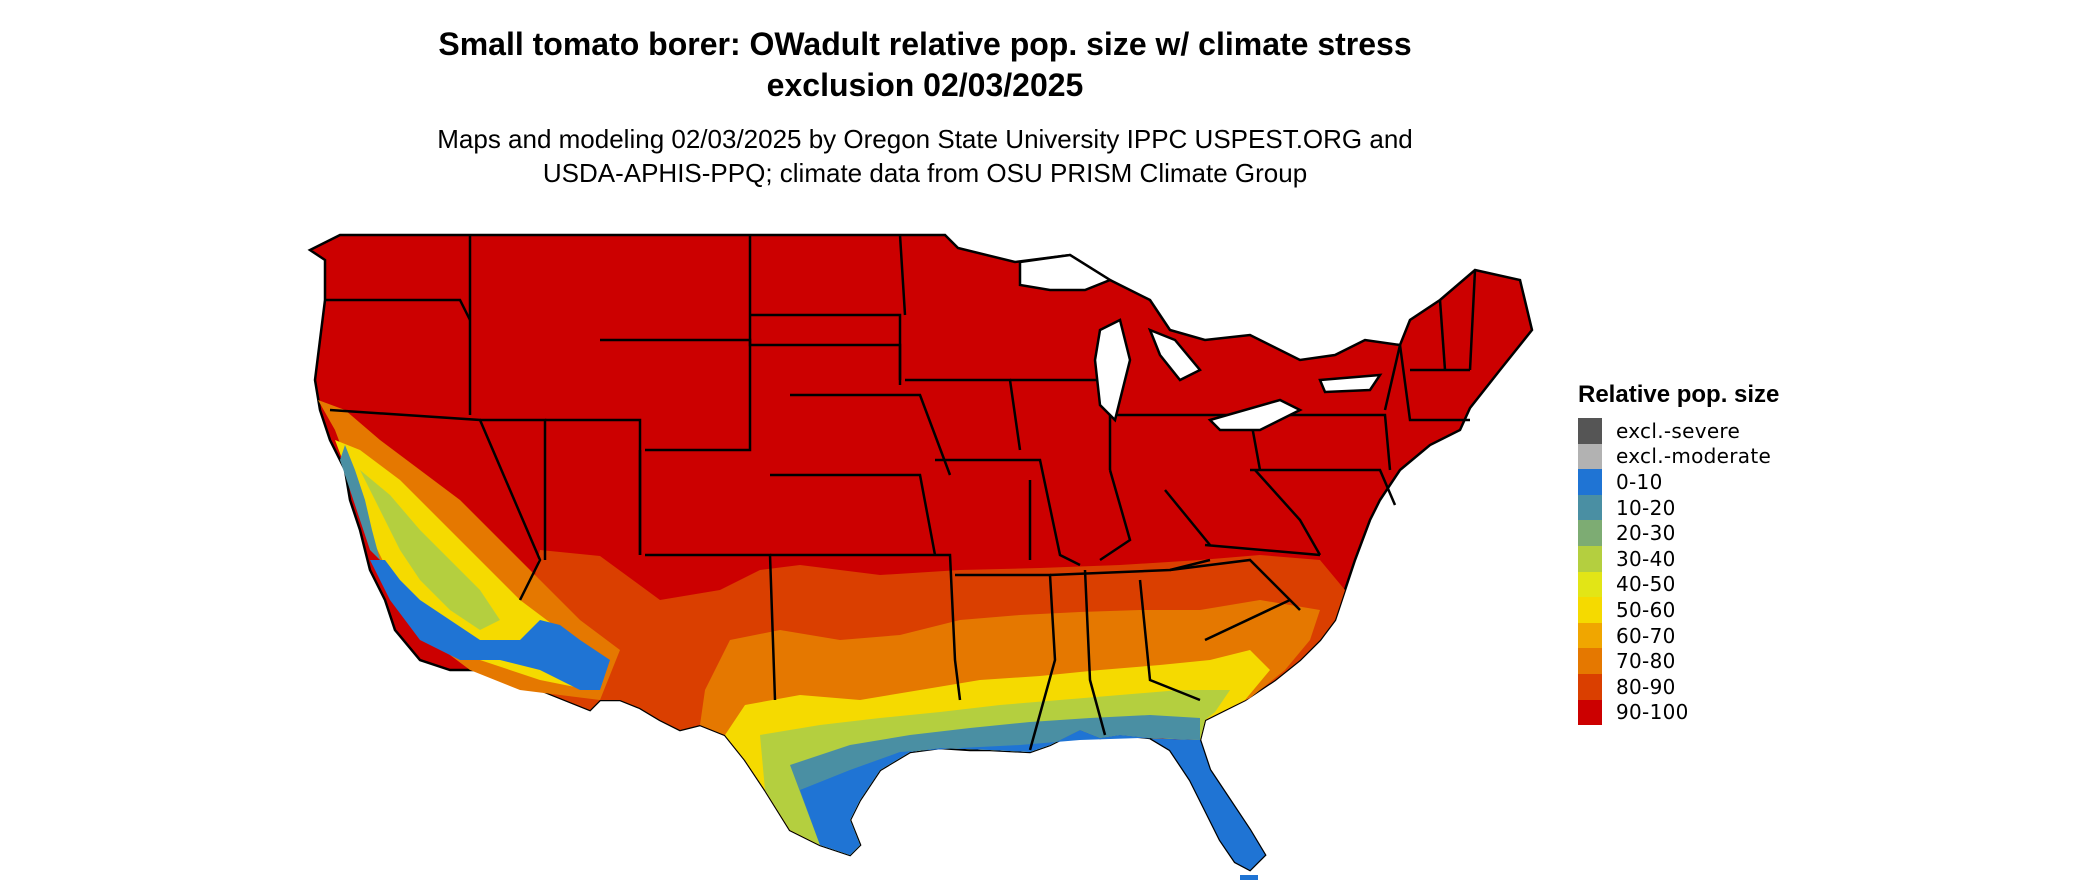 The height and width of the screenshot is (892, 2100). I want to click on legend-item: 50-60, so click(1728, 610).